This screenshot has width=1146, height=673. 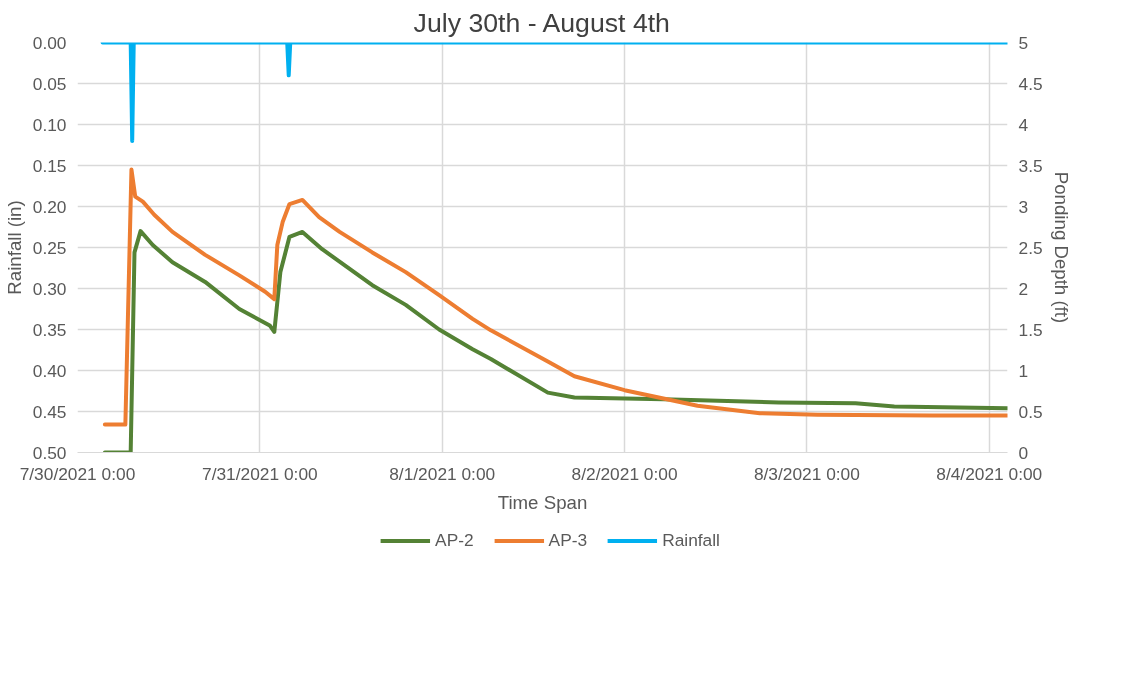 I want to click on y-tick-label: 0.50, so click(x=49, y=452).